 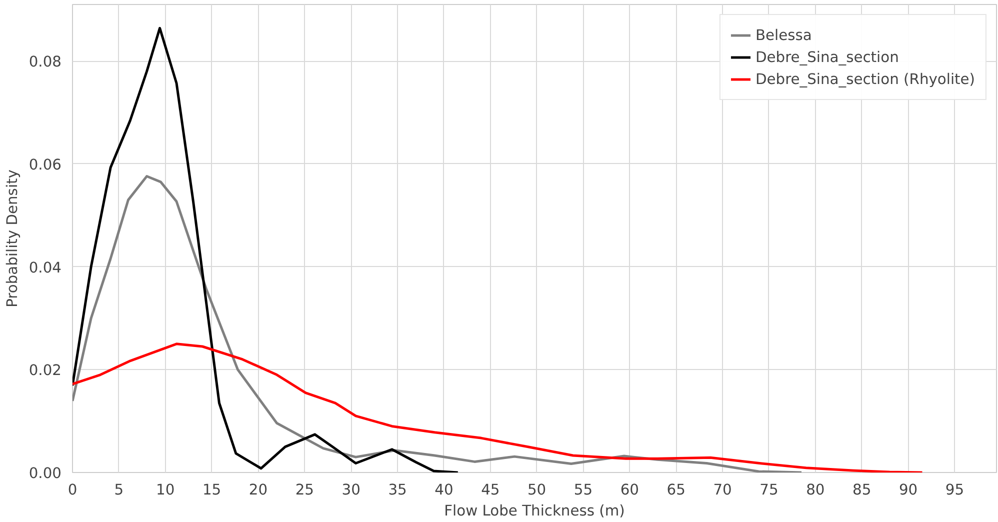 What do you see at coordinates (397, 490) in the screenshot?
I see `x-tick-label: 35` at bounding box center [397, 490].